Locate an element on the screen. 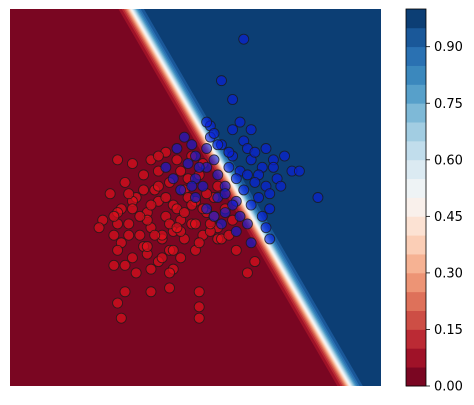  colorbar-bands is located at coordinates (416, 198).